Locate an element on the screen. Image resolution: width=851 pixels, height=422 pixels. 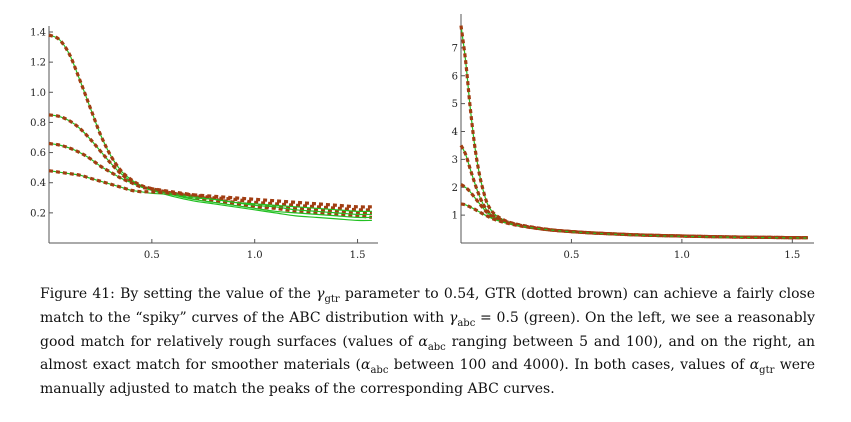
y-tick-label: 1.0 is located at coordinates (38, 93).